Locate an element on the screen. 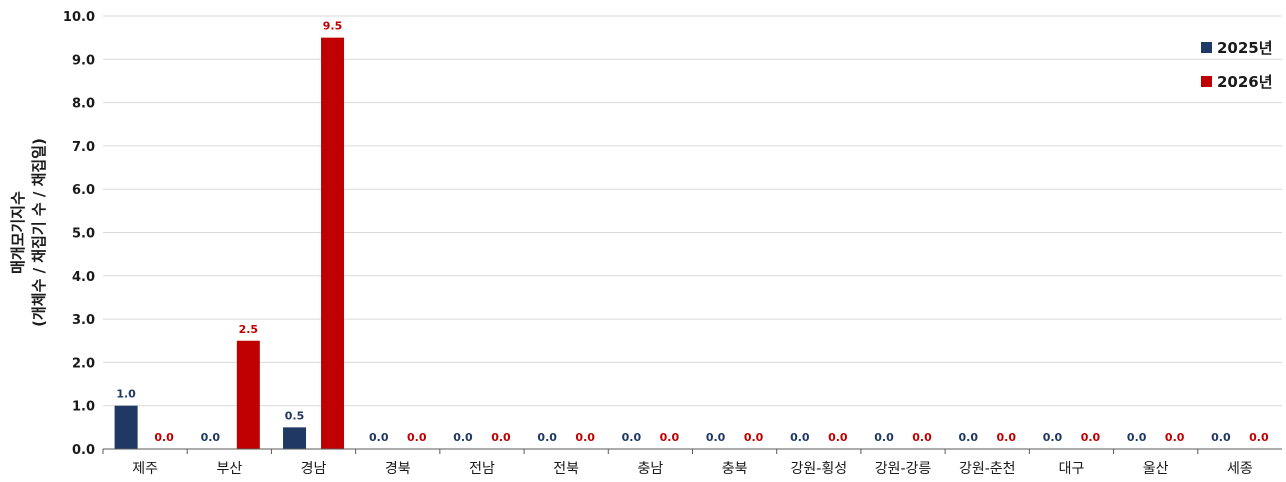  x-category-label: 부산 is located at coordinates (229, 469).